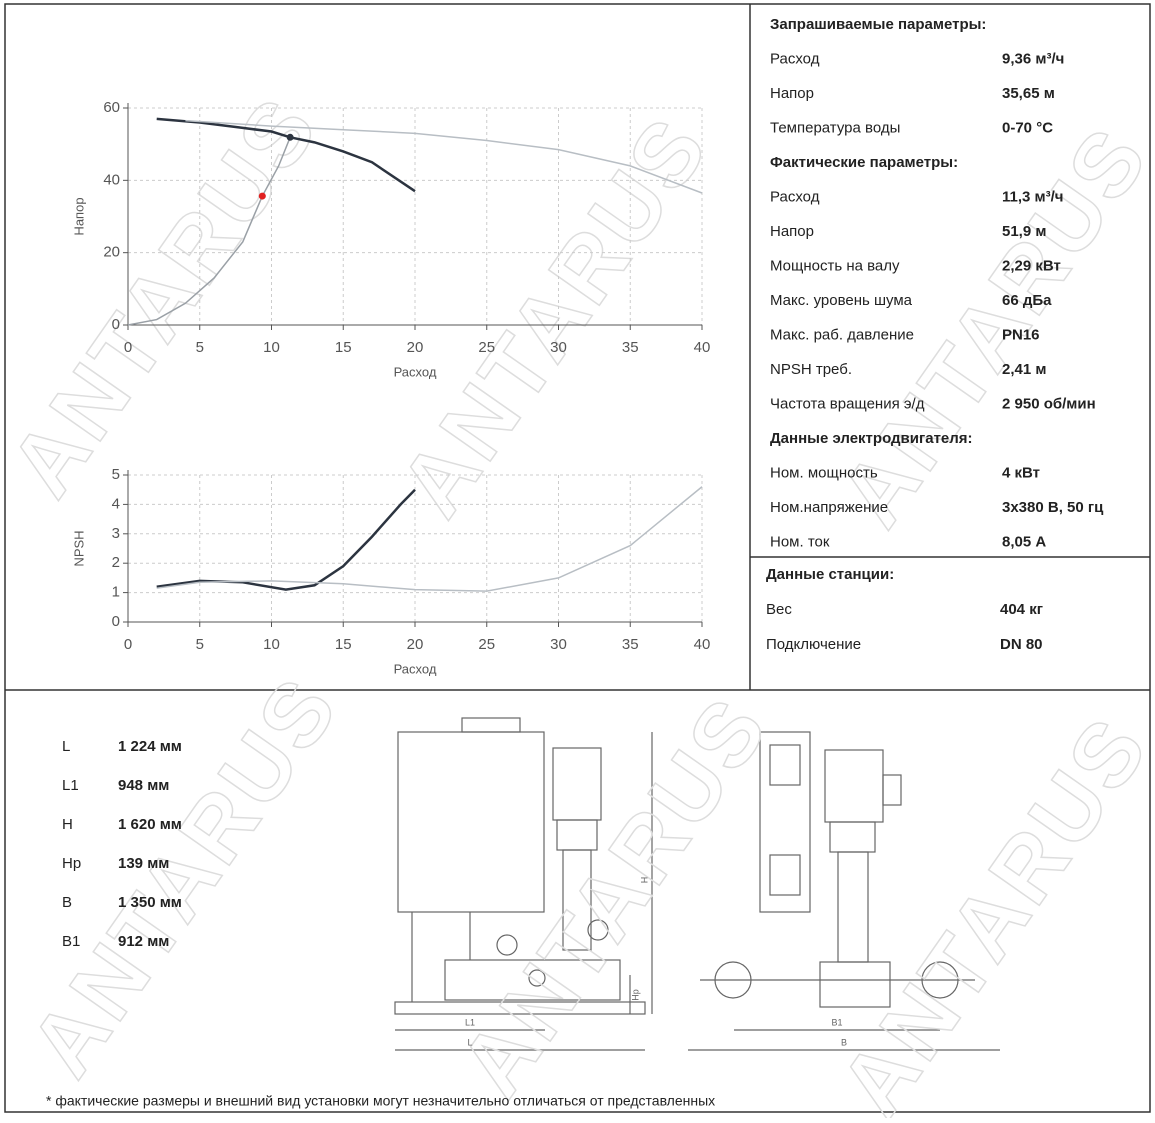 This screenshot has height=1123, width=1155. I want to click on param-value: 2,29 кВт, so click(1031, 265).